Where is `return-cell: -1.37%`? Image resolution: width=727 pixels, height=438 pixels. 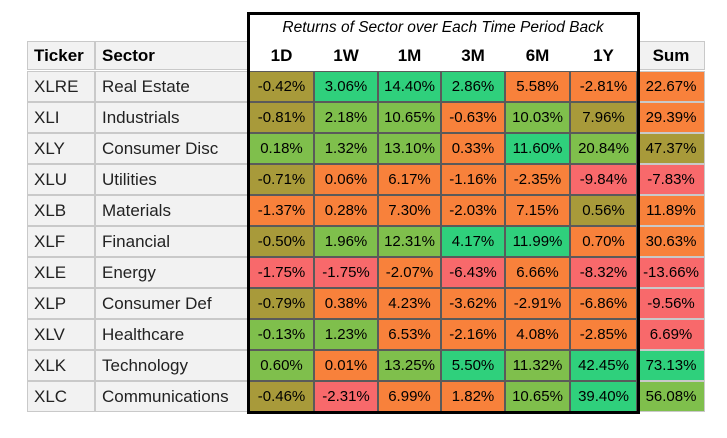 return-cell: -1.37% is located at coordinates (281, 210).